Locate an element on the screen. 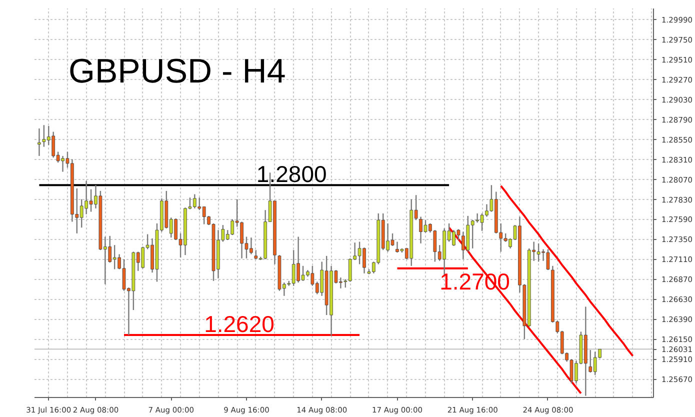 The width and height of the screenshot is (695, 417). annotation: 1.2800 is located at coordinates (291, 174).